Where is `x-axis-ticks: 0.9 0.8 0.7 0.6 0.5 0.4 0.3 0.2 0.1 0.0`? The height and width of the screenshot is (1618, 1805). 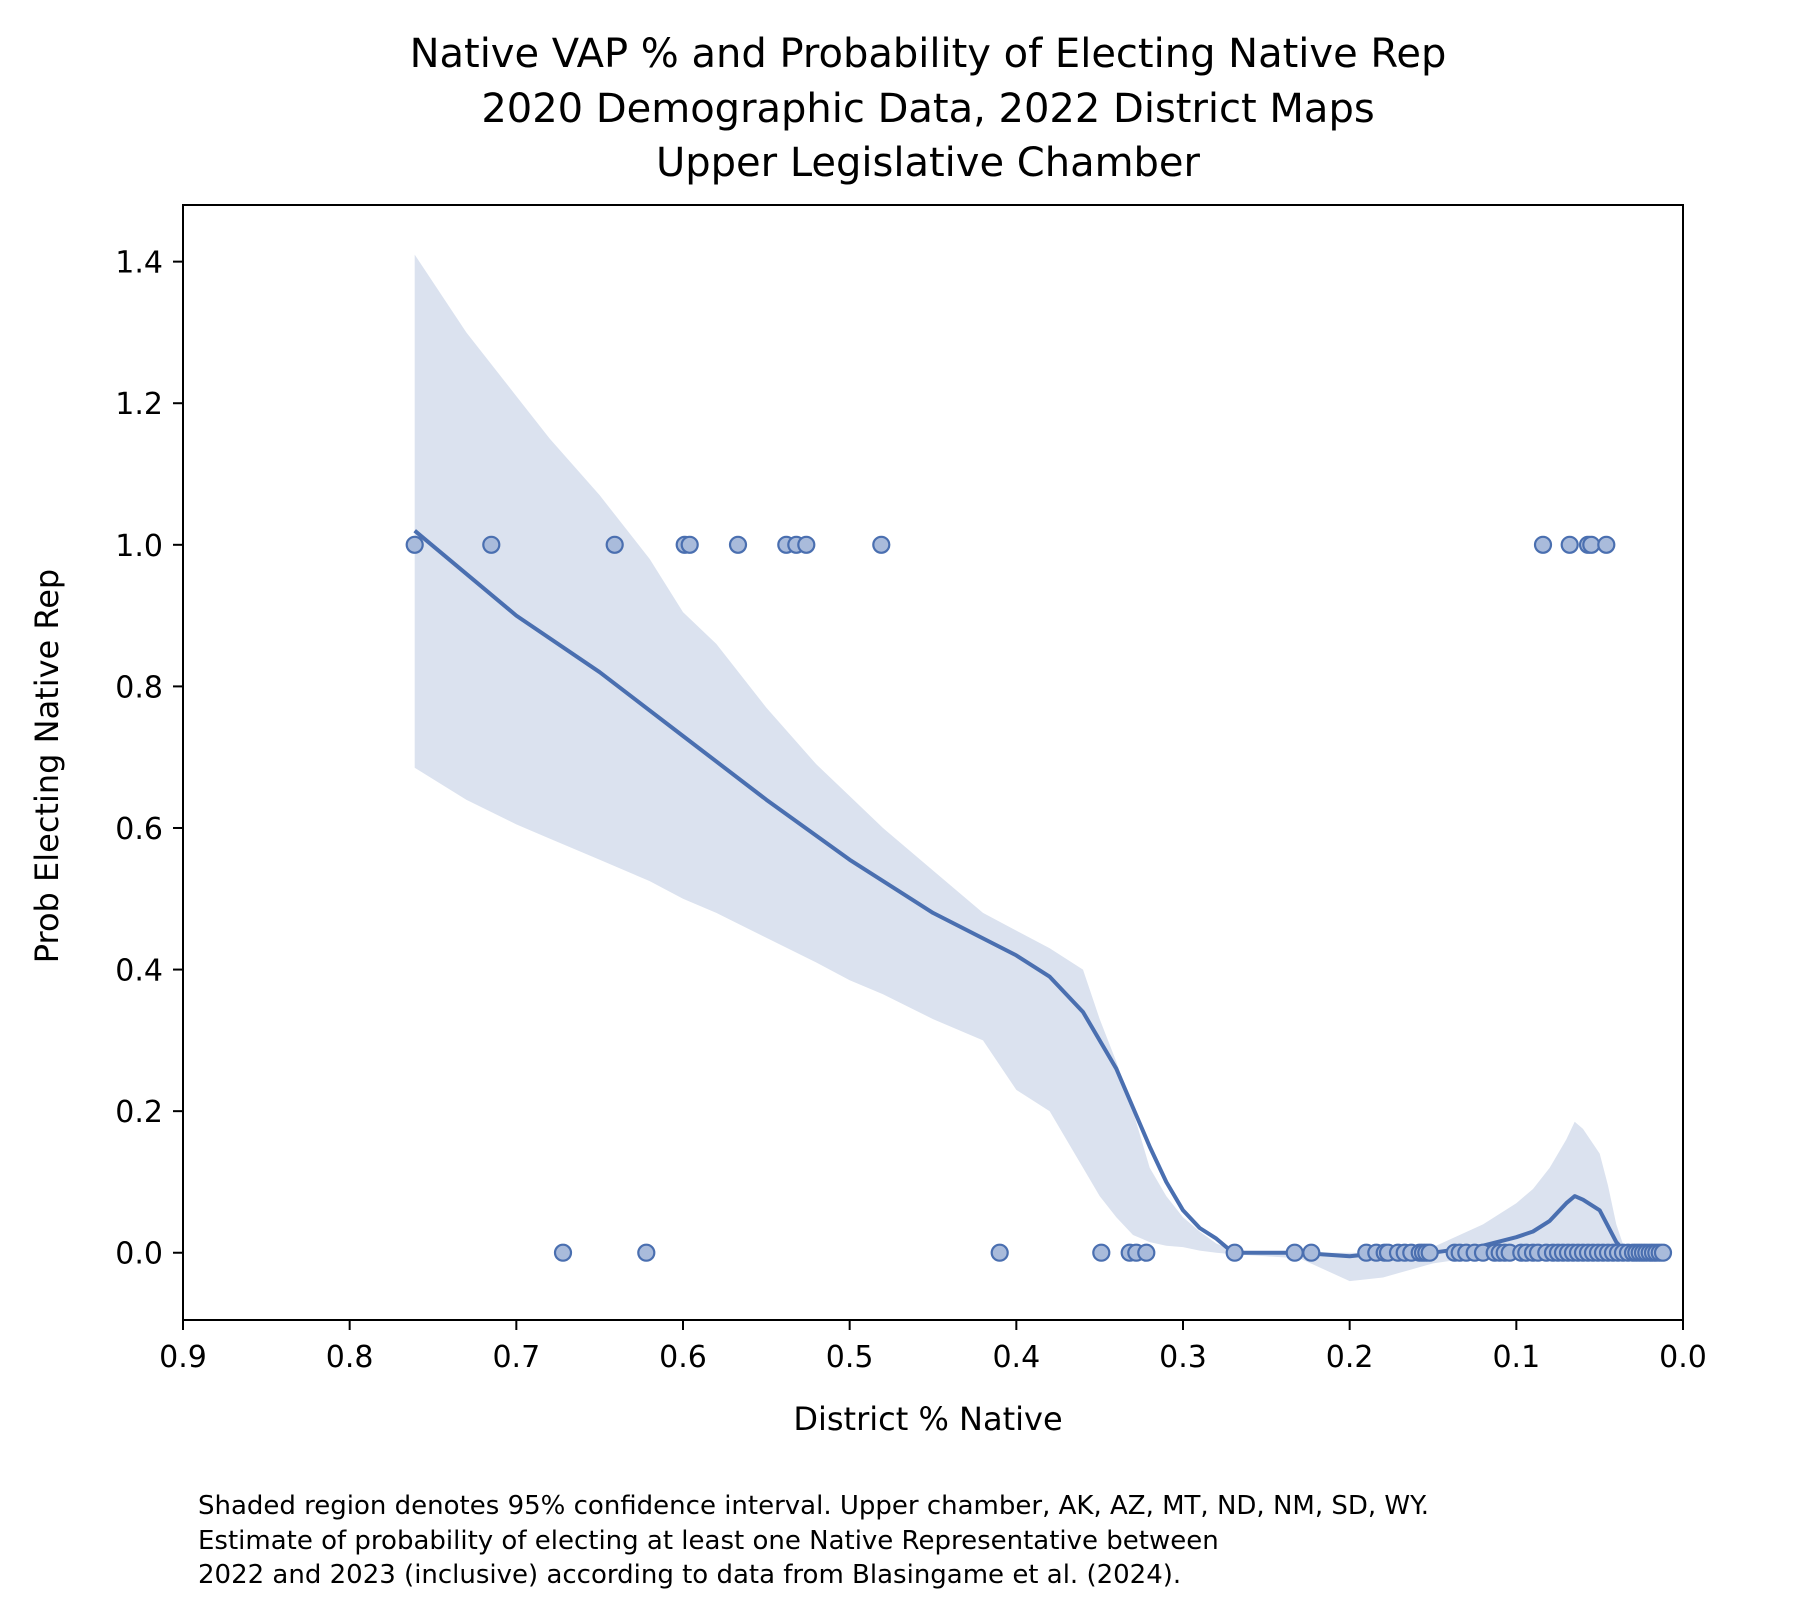
x-axis-ticks: 0.9 0.8 0.7 0.6 0.5 0.4 0.3 0.2 0.1 0.0 is located at coordinates (933, 1347).